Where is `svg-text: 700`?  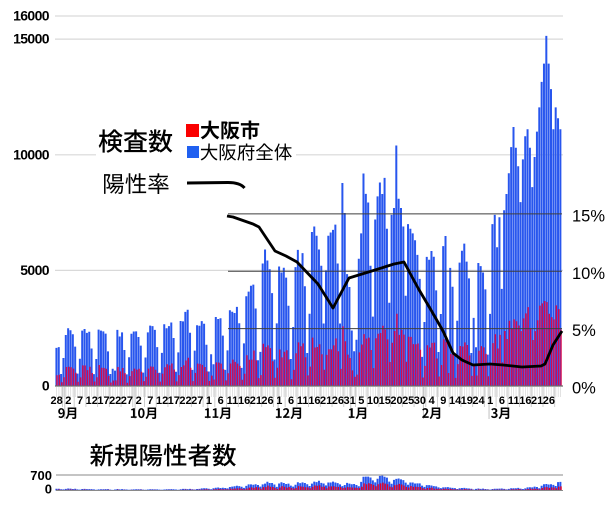
svg-text: 700 is located at coordinates (41, 475).